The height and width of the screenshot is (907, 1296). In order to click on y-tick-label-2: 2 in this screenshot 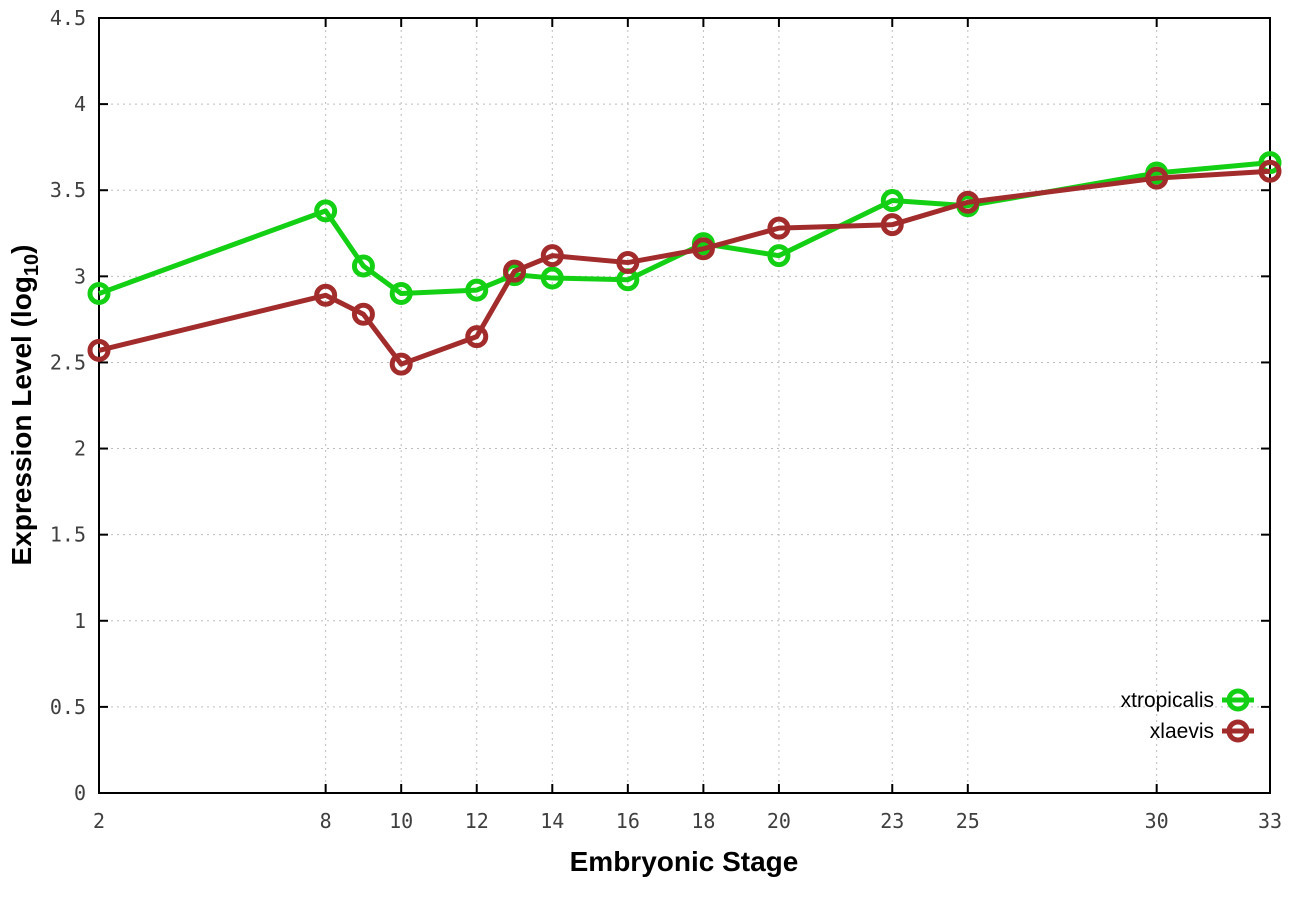, I will do `click(80, 449)`.